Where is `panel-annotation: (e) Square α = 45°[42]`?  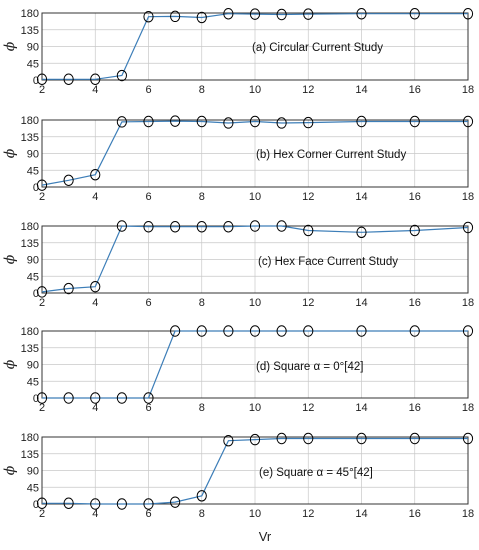
panel-annotation: (e) Square α = 45°[42] is located at coordinates (316, 473).